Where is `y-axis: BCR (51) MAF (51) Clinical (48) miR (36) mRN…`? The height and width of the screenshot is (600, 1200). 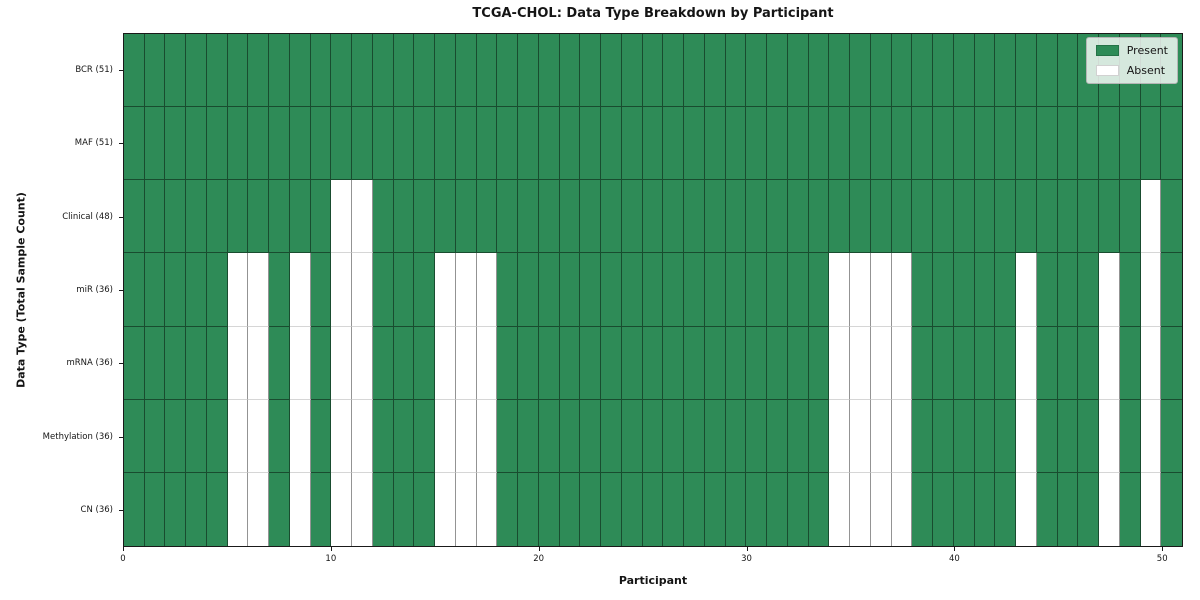
y-axis: BCR (51) MAF (51) Clinical (48) miR (36) mRN… is located at coordinates (61, 290).